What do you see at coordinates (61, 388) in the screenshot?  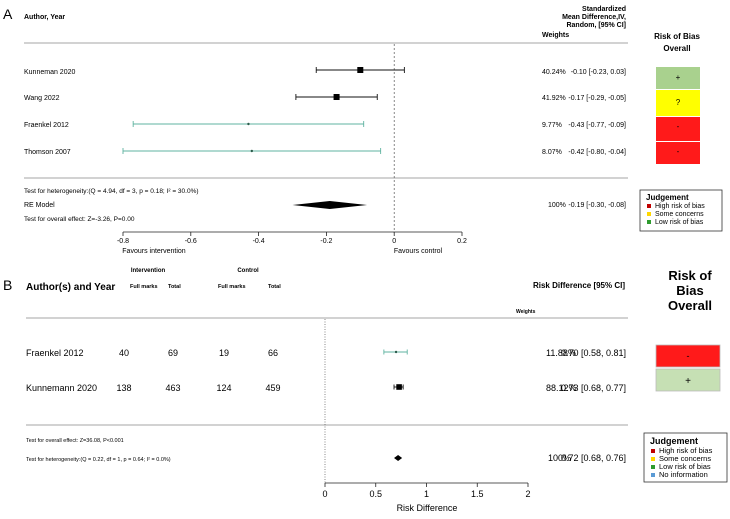 I see `panel-b-study-name: Kunnemann 2020` at bounding box center [61, 388].